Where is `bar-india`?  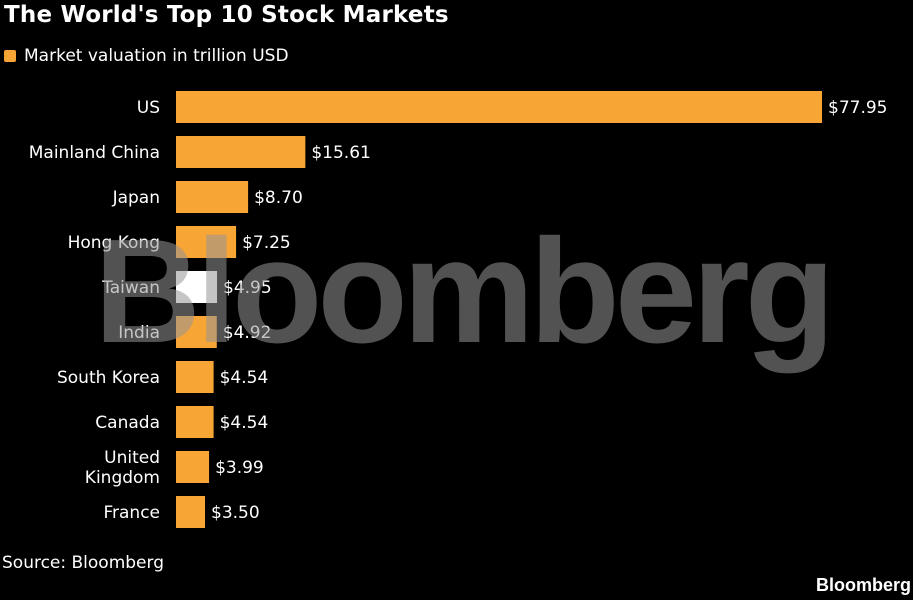
bar-india is located at coordinates (196, 332).